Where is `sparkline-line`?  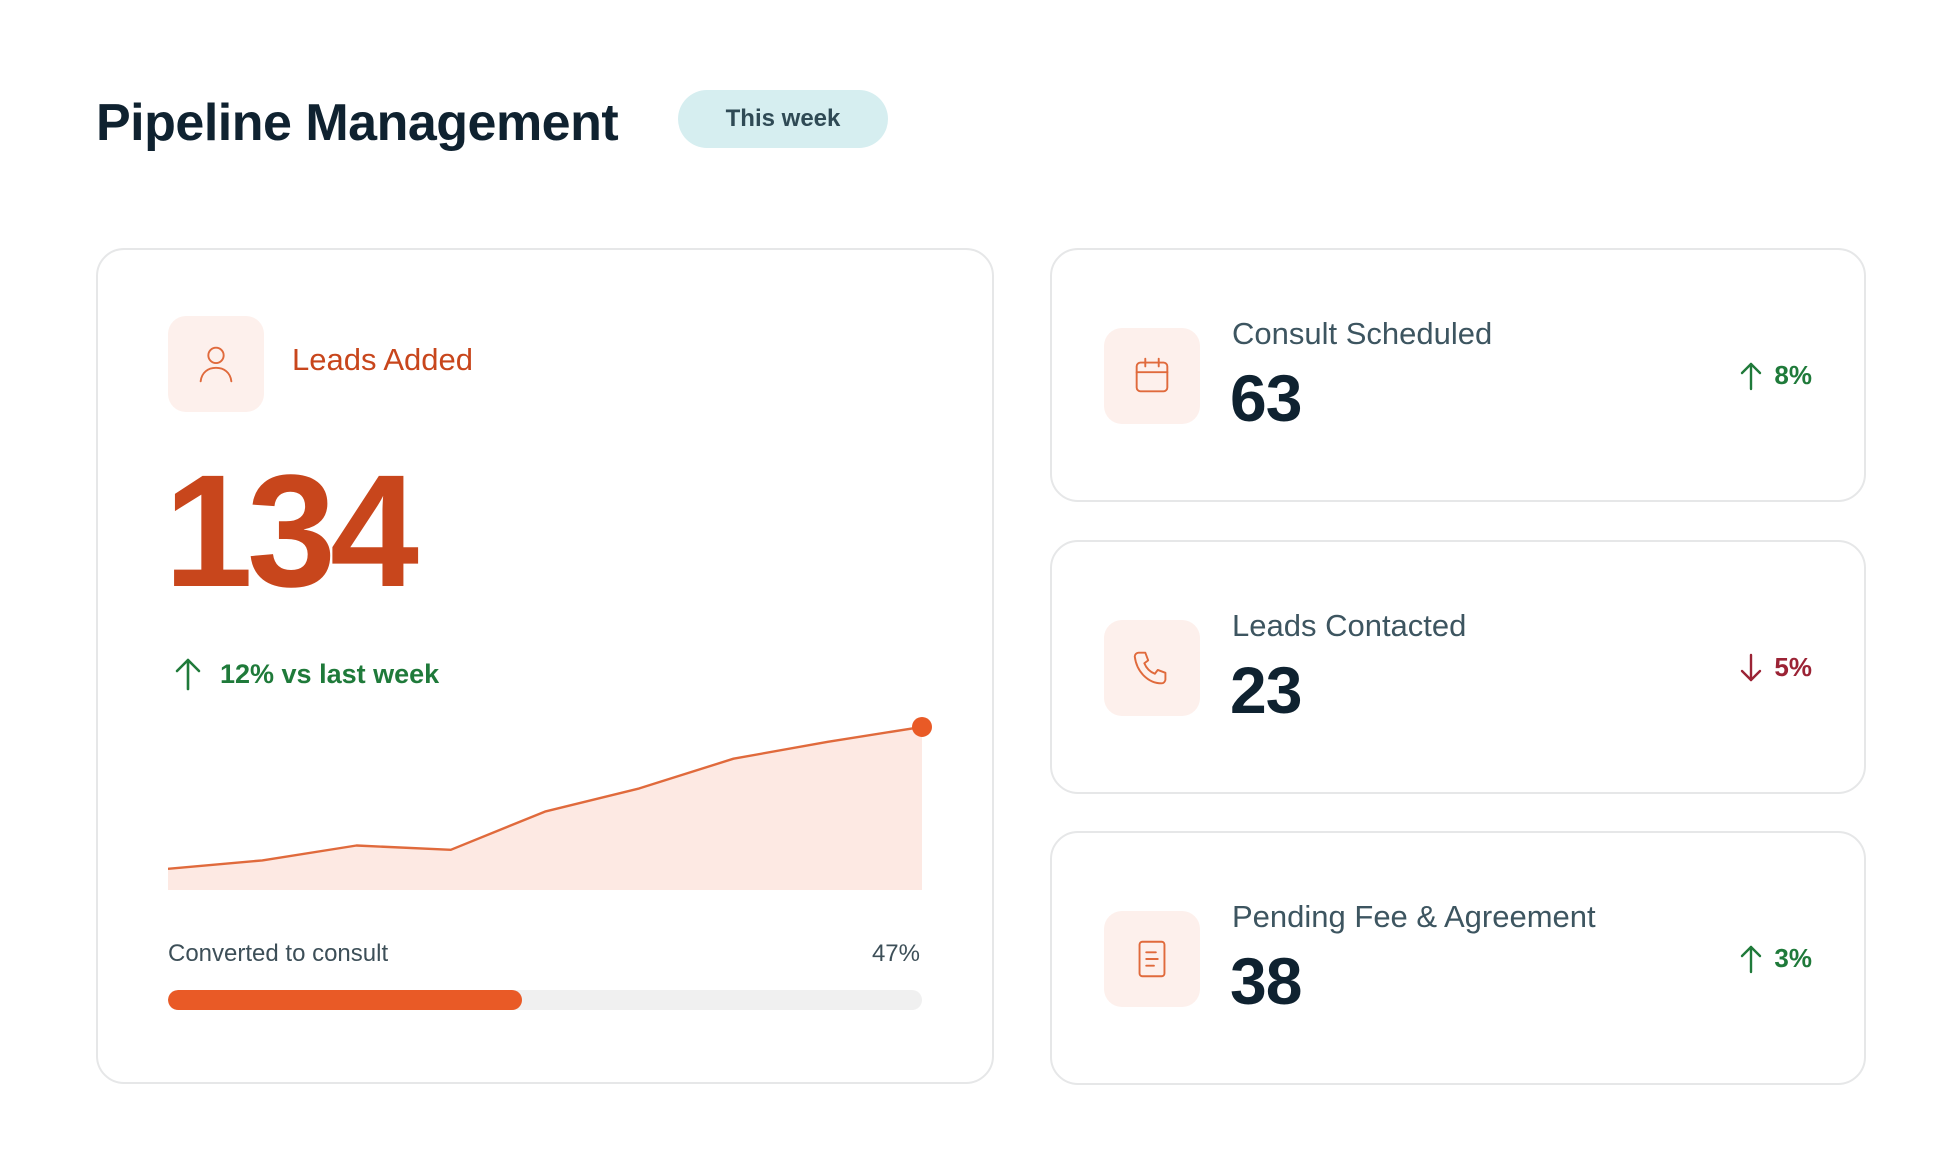
sparkline-line is located at coordinates (545, 797).